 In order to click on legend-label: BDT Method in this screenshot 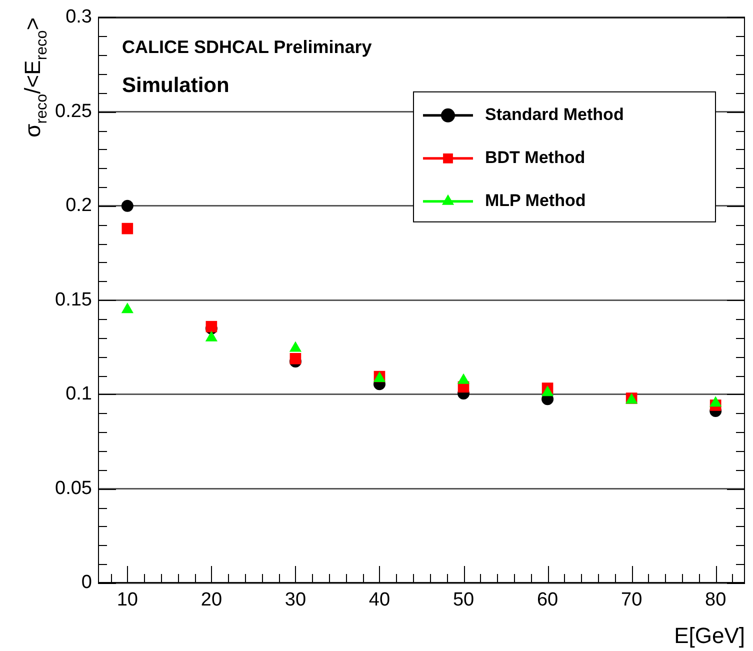, I will do `click(535, 158)`.